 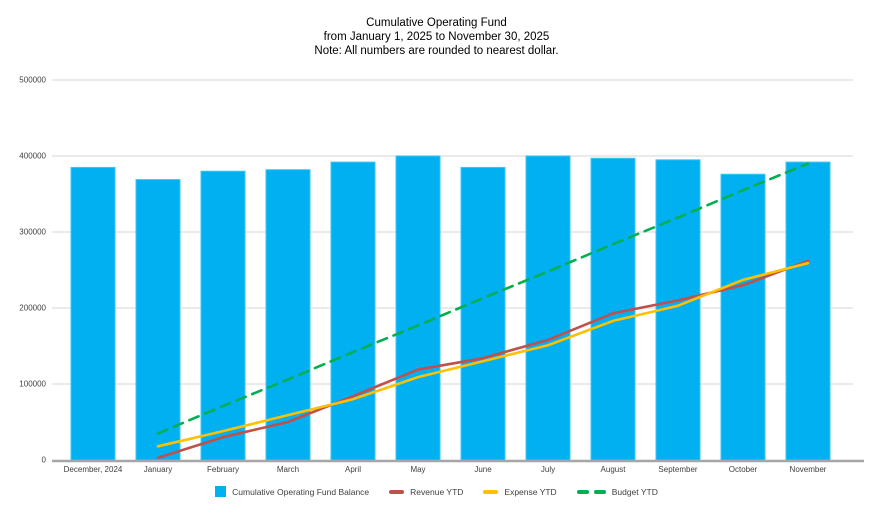 What do you see at coordinates (353, 311) in the screenshot?
I see `bar-april` at bounding box center [353, 311].